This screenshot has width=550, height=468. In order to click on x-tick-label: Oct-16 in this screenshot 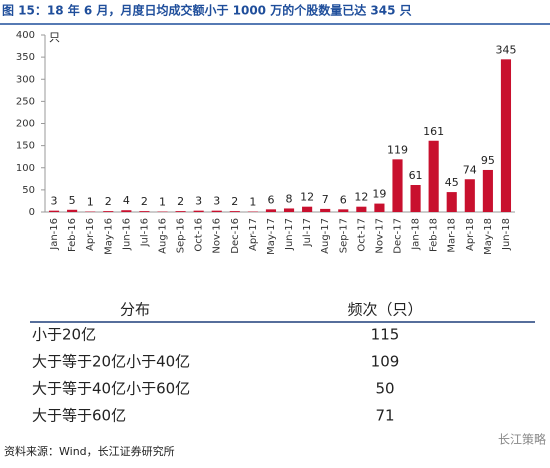, I will do `click(199, 235)`.